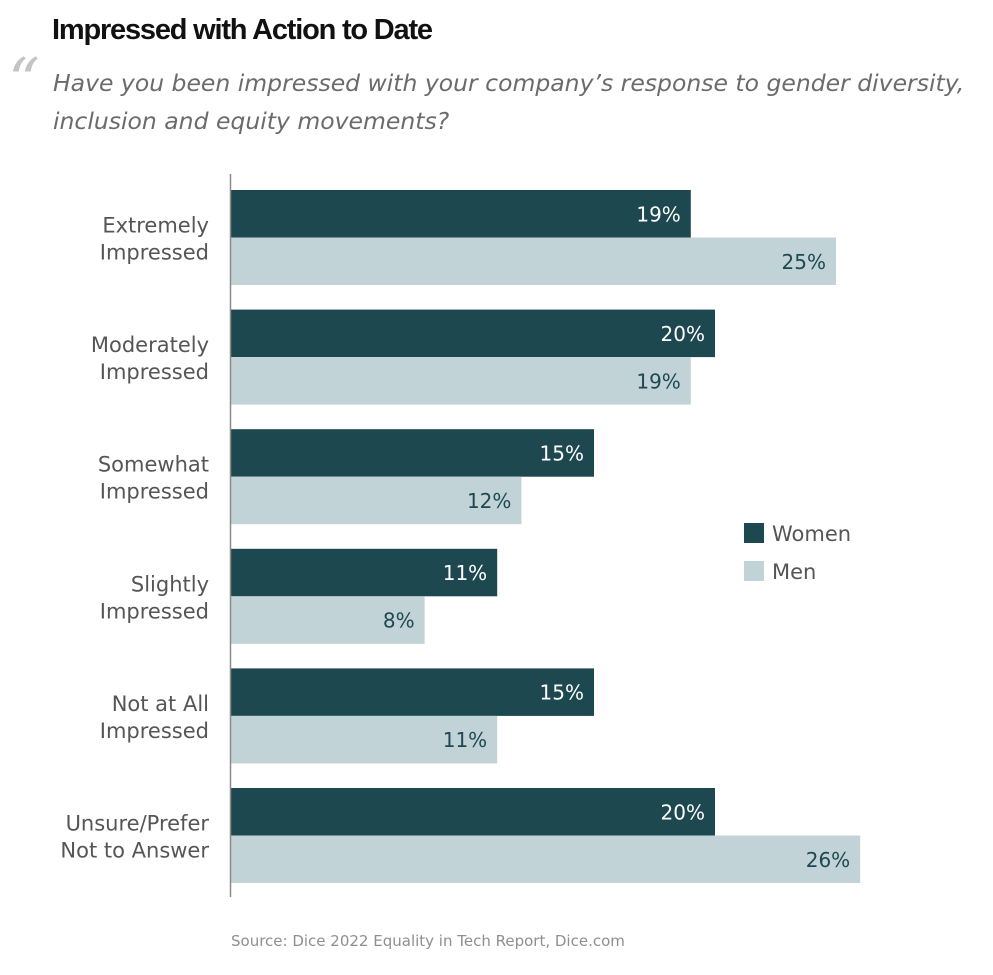  I want to click on data-label: 8%, so click(399, 621).